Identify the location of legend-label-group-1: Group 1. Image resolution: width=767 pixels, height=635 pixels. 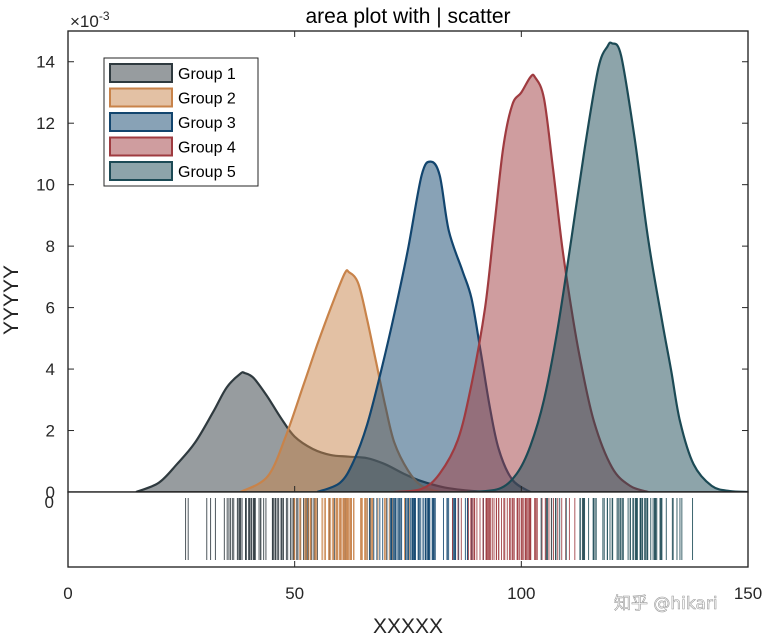
(207, 74).